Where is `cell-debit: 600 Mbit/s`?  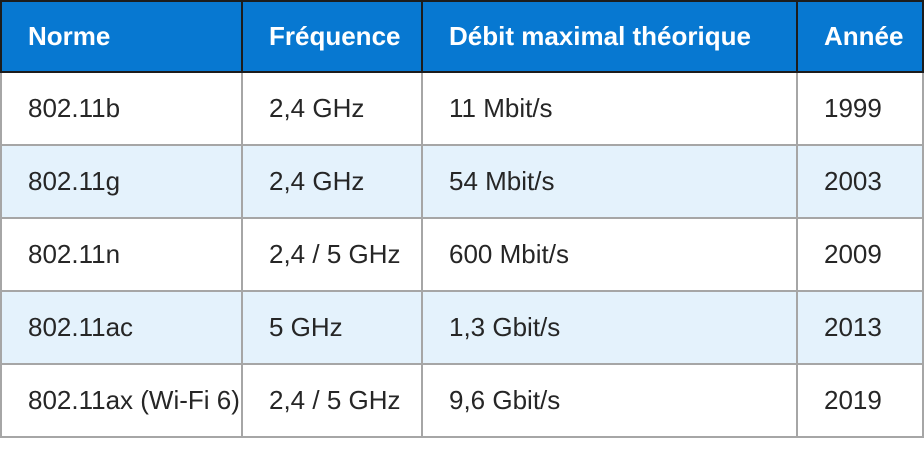 cell-debit: 600 Mbit/s is located at coordinates (609, 254).